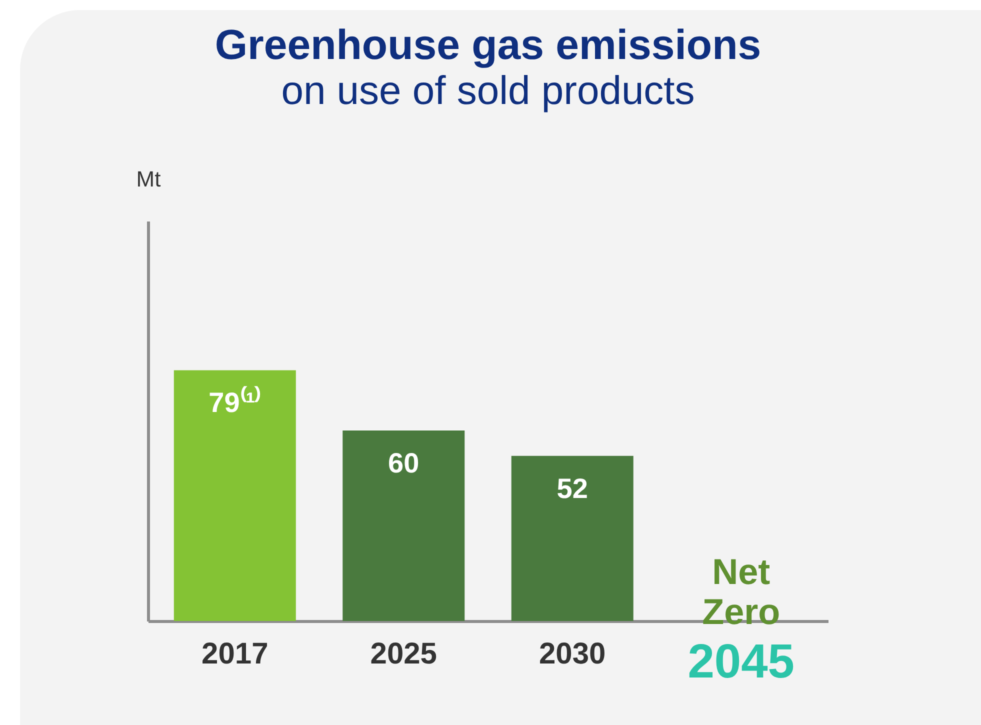 The width and height of the screenshot is (981, 725). Describe the element at coordinates (488, 91) in the screenshot. I see `chart-subtitle: on use of sold products` at that location.